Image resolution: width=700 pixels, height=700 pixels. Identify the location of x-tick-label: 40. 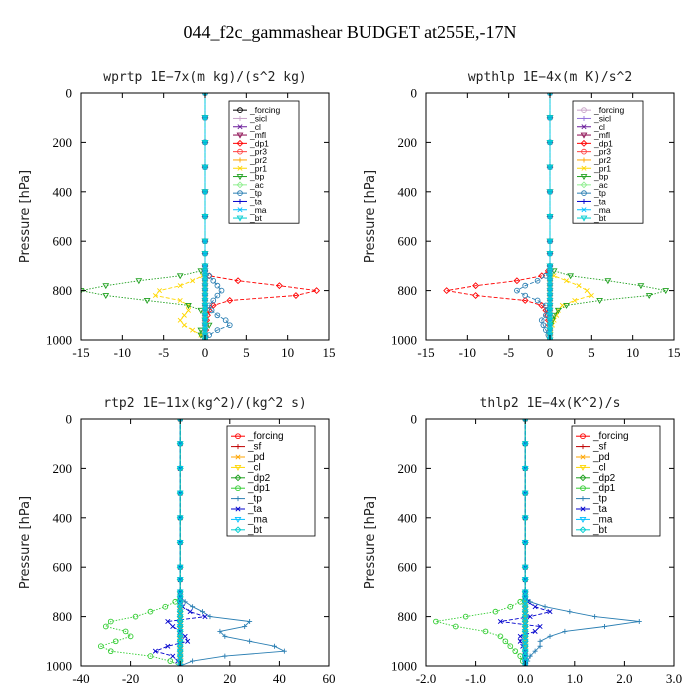
(279, 678).